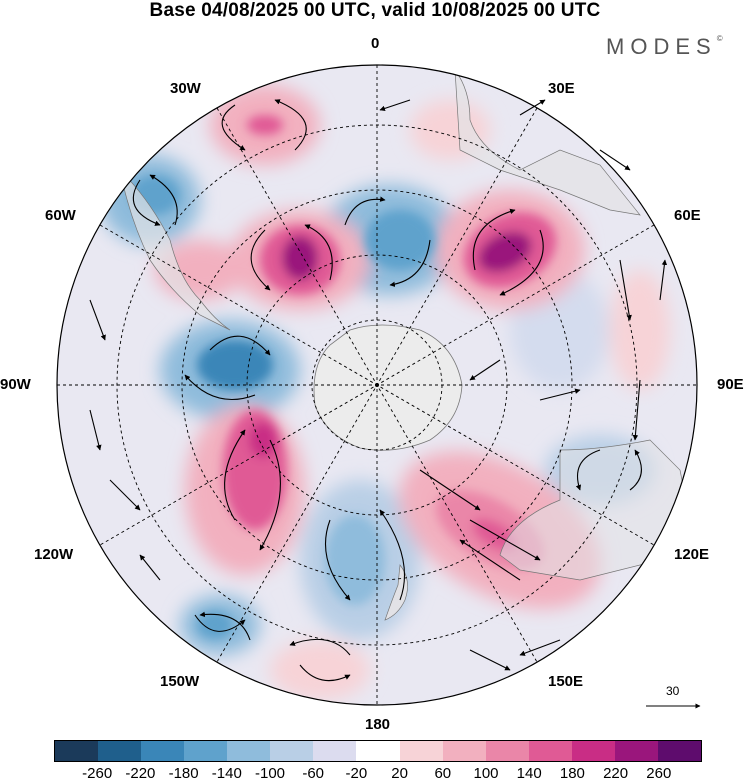 The image size is (750, 783). I want to click on colorbar-tick-label: 260, so click(659, 773).